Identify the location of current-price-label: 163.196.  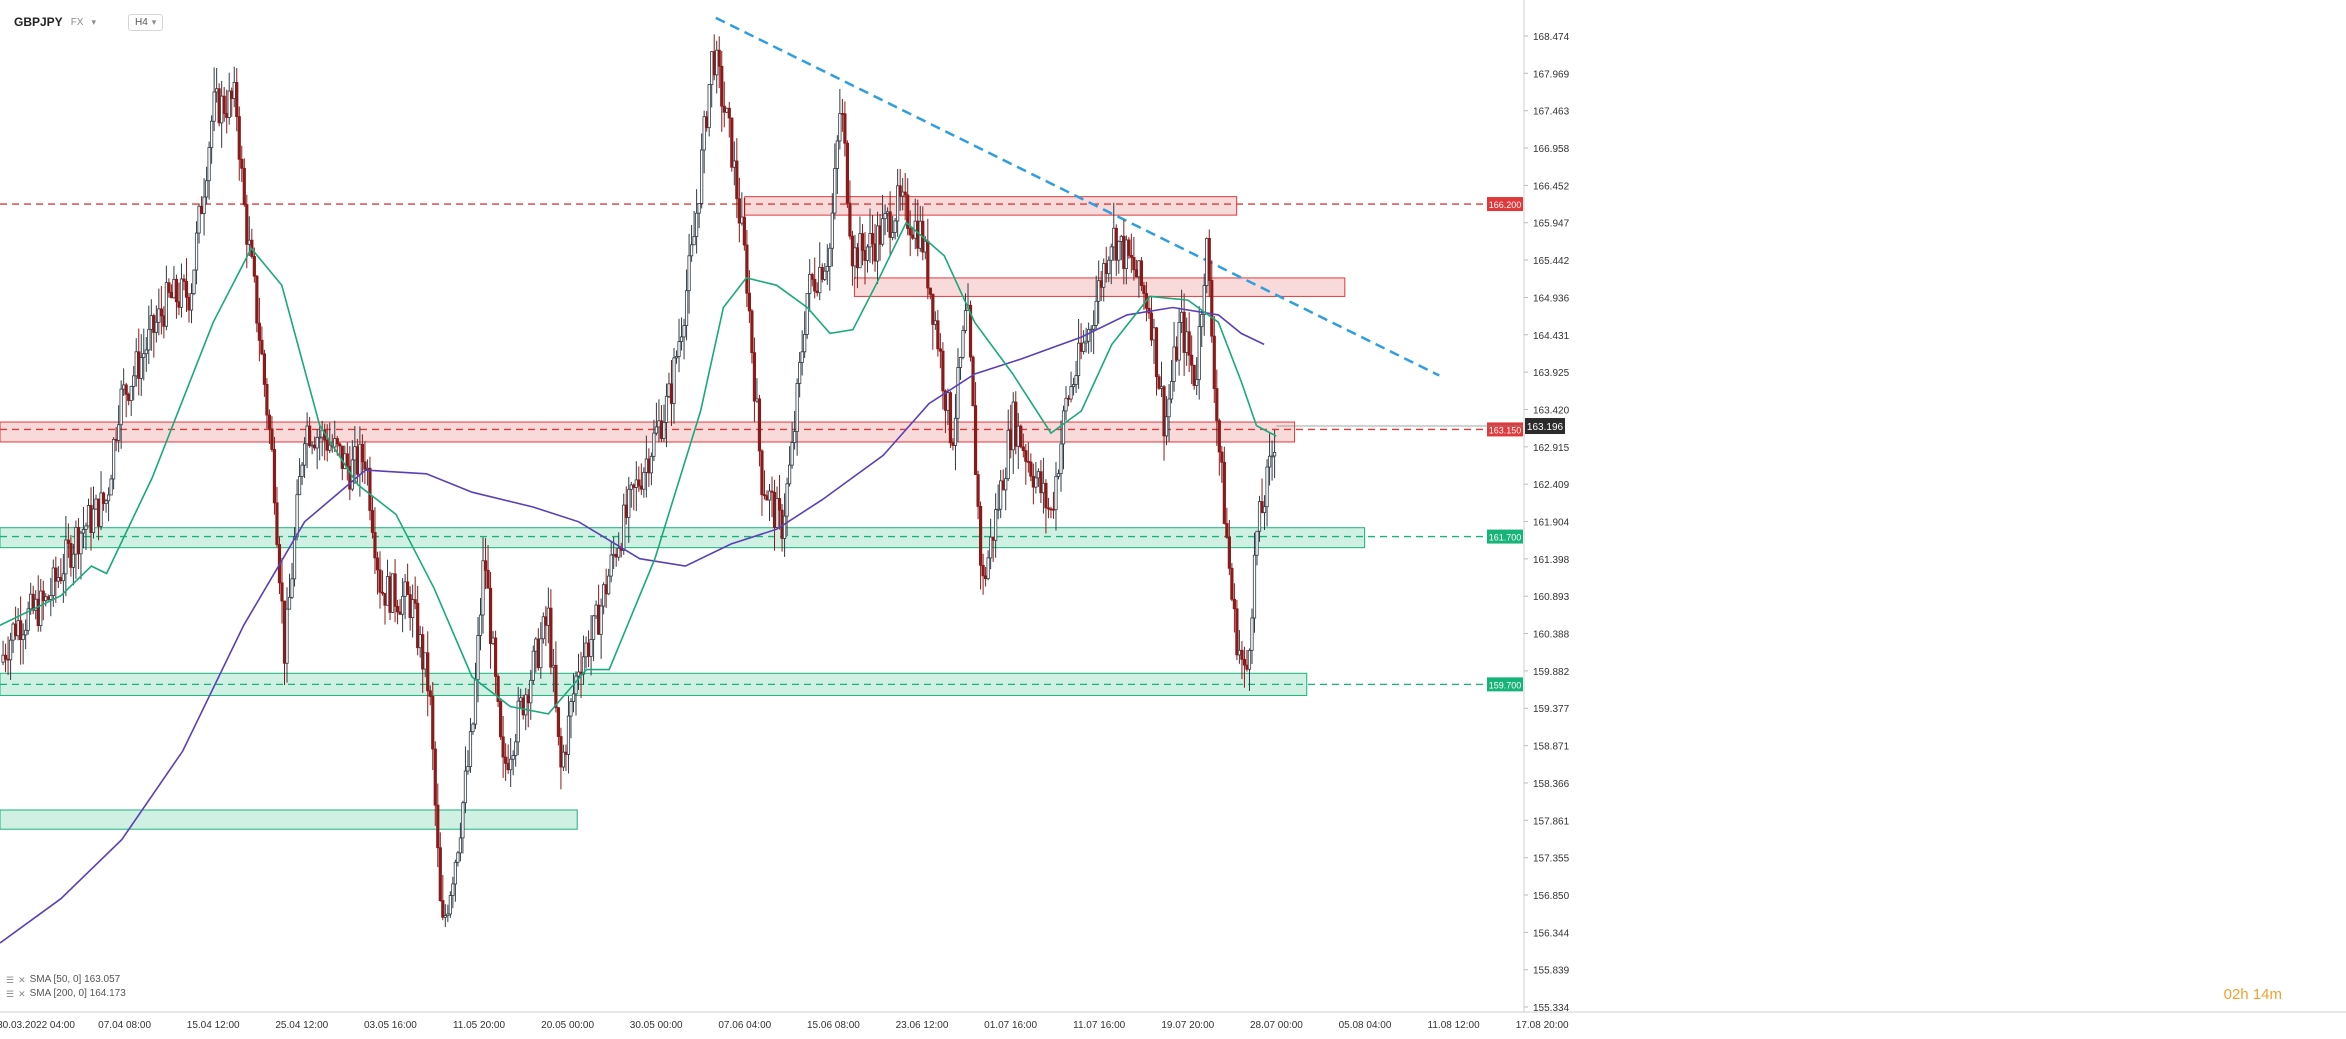
(1545, 427).